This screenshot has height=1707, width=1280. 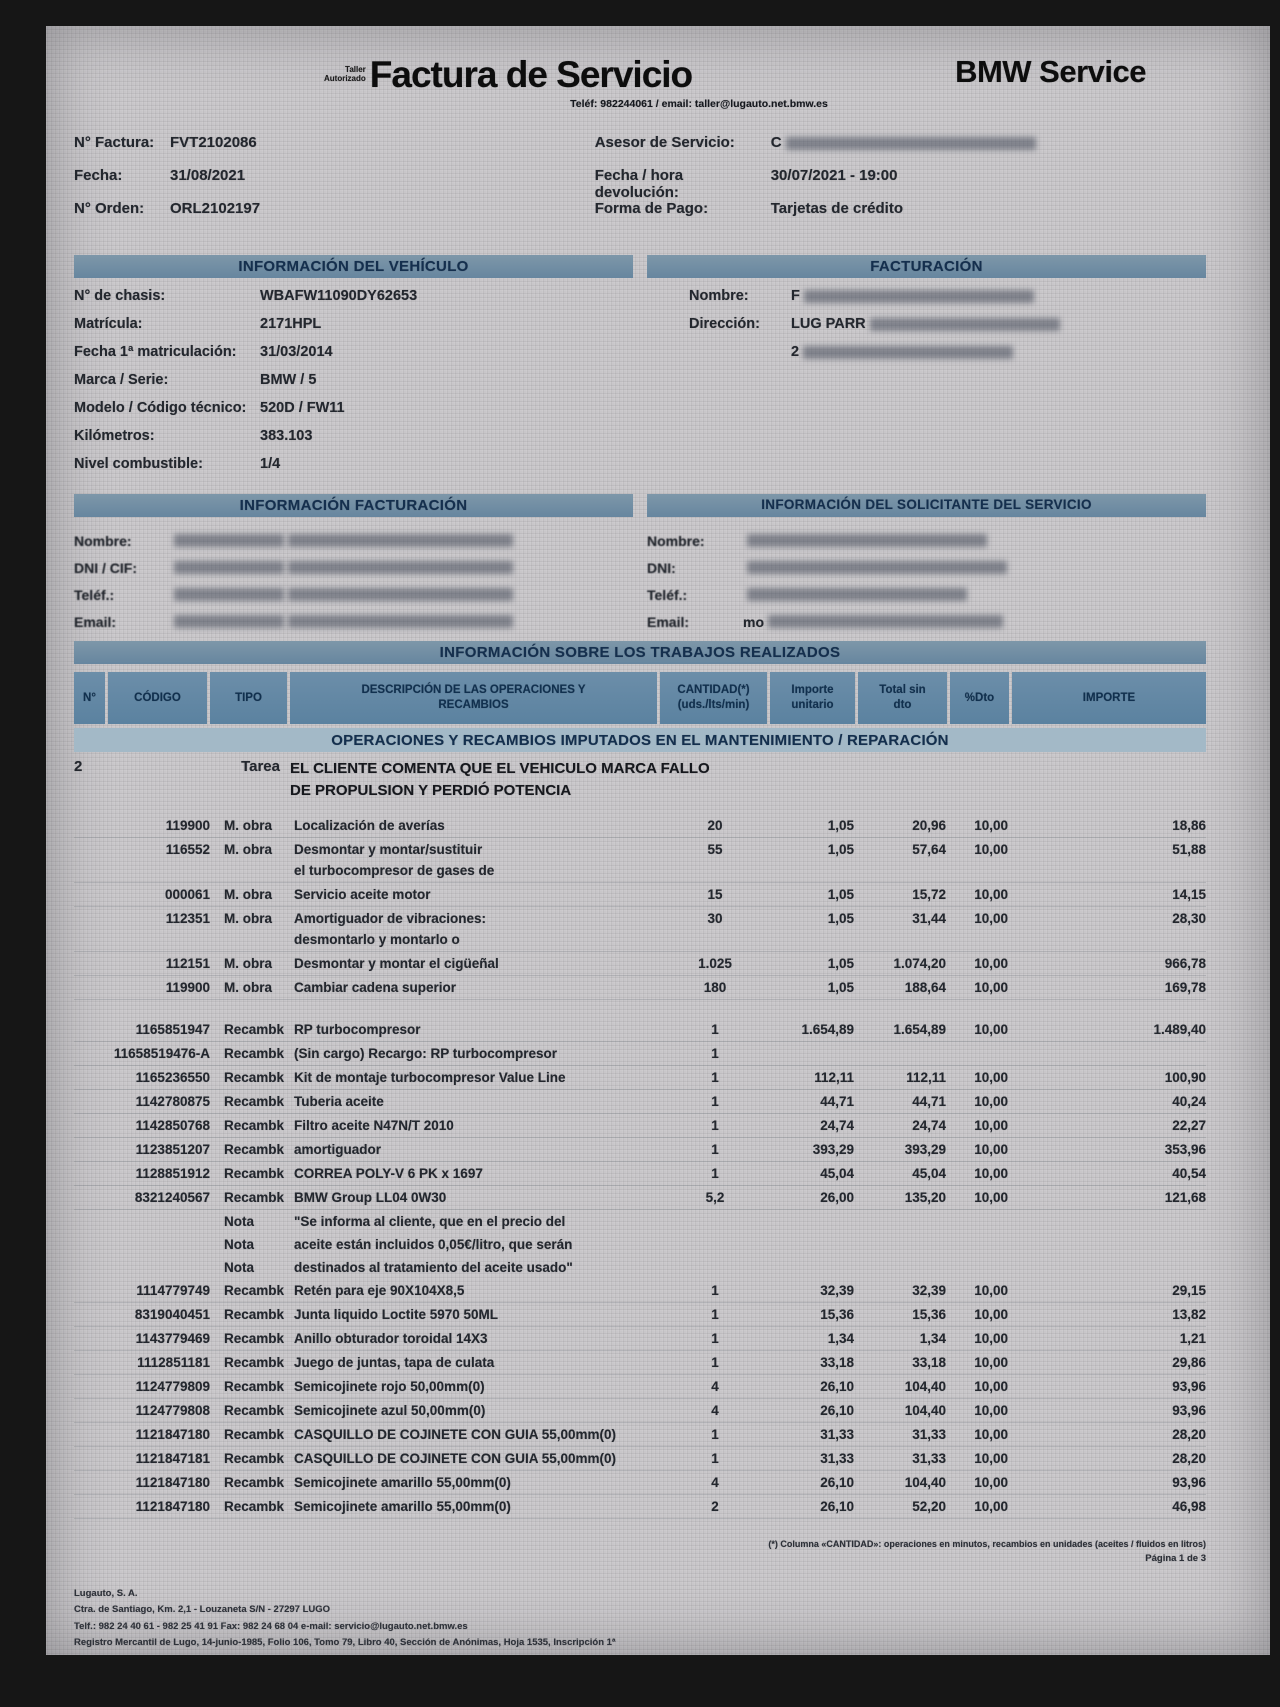 What do you see at coordinates (1189, 1362) in the screenshot?
I see `item-amount: 29,86` at bounding box center [1189, 1362].